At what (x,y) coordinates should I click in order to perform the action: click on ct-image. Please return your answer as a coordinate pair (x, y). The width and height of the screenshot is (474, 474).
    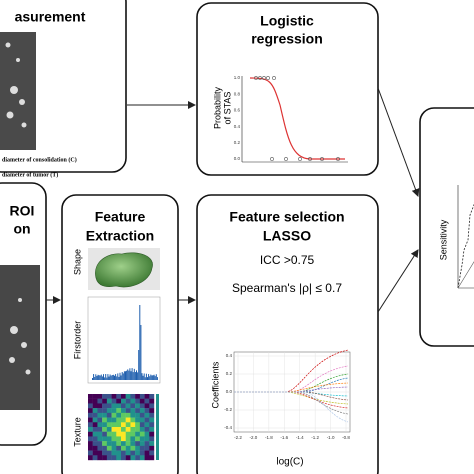
    Looking at the image, I should click on (20, 337).